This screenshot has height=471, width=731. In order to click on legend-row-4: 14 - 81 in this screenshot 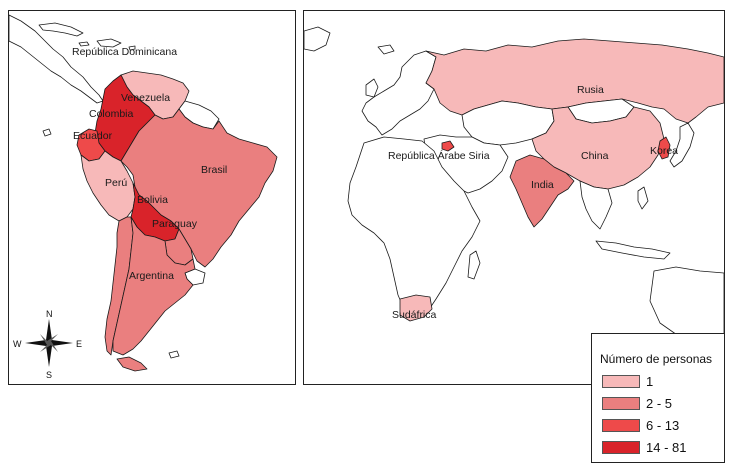, I will do `click(644, 447)`.